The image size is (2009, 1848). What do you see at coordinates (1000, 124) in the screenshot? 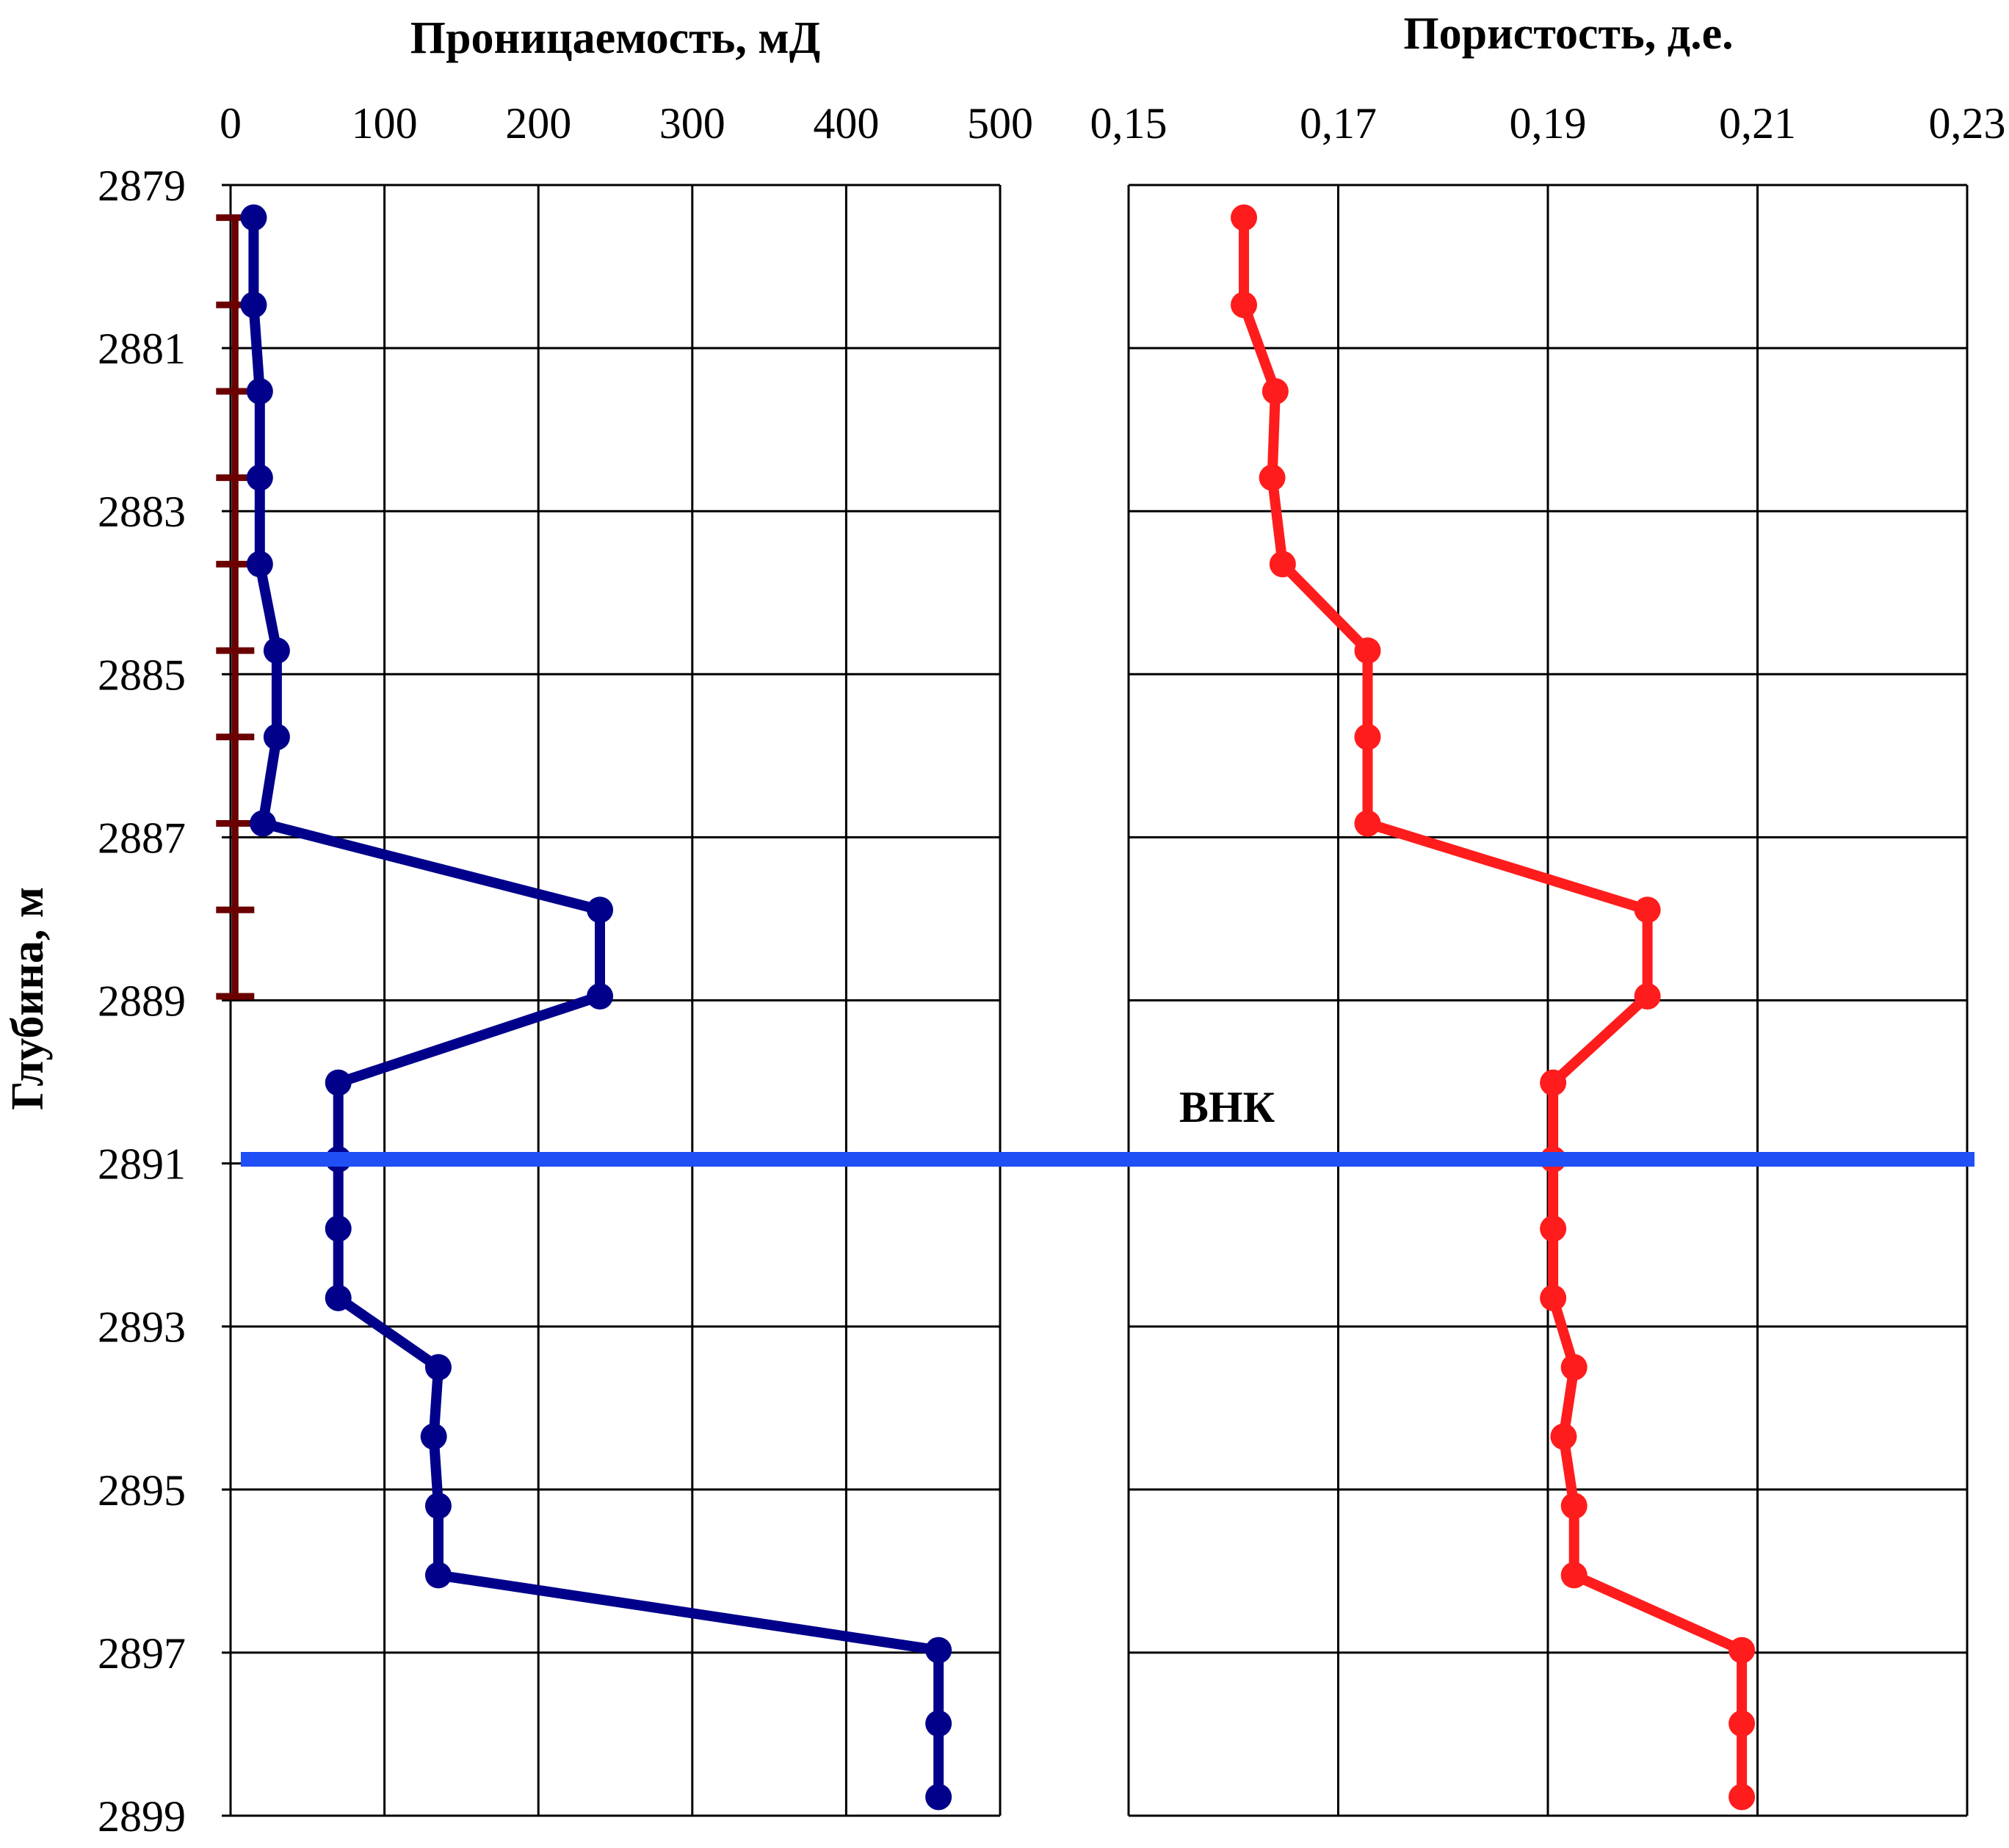
I see `perm-x-tick-label: 500` at bounding box center [1000, 124].